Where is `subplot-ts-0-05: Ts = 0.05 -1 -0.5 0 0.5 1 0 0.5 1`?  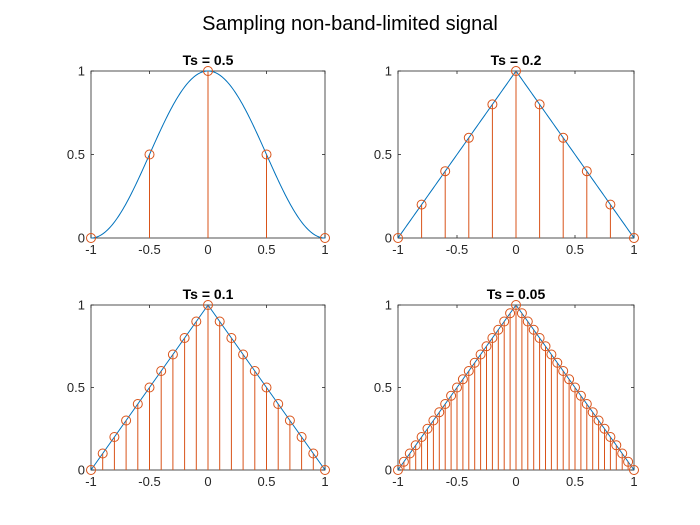 subplot-ts-0-05: Ts = 0.05 -1 -0.5 0 0.5 1 0 0.5 1 is located at coordinates (506, 387).